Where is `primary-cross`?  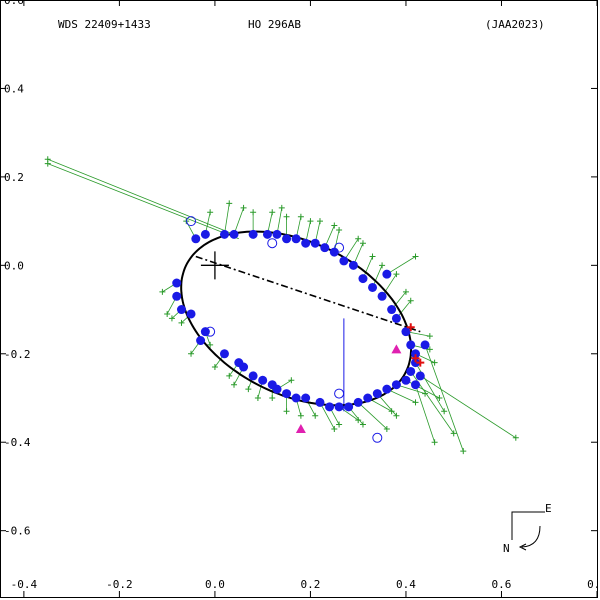
primary-cross is located at coordinates (214, 265).